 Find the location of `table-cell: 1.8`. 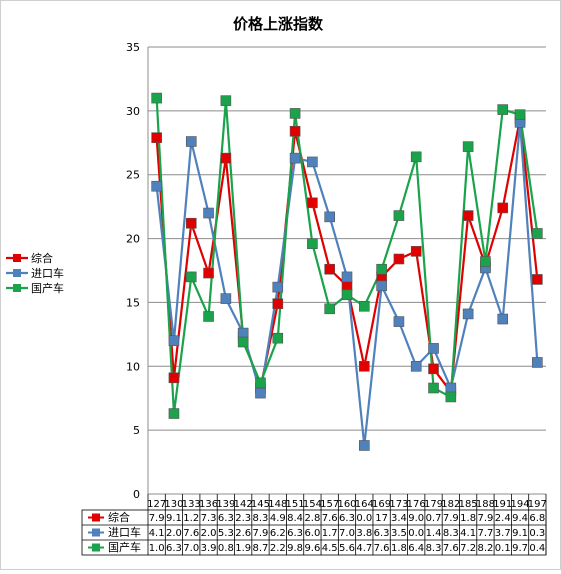

table-cell: 1.8 is located at coordinates (468, 518).